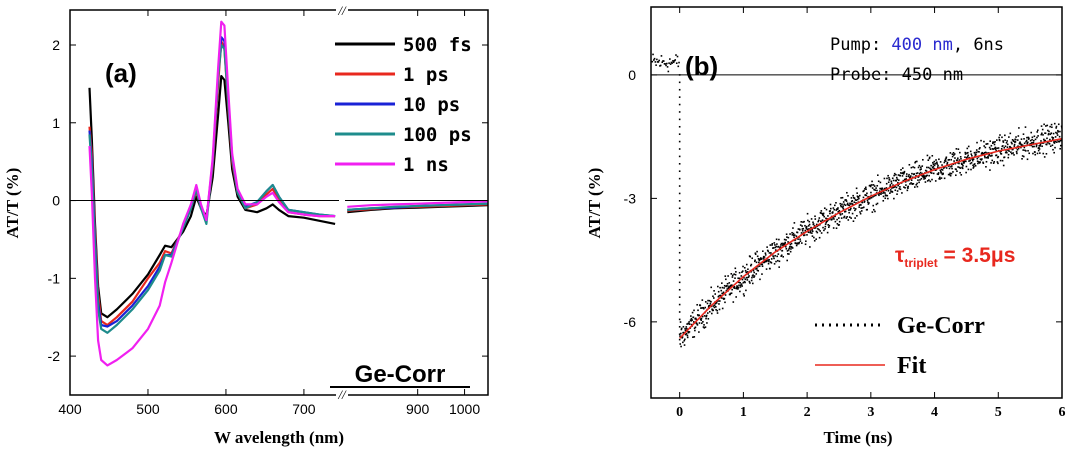 Image resolution: width=1066 pixels, height=450 pixels. Describe the element at coordinates (400, 374) in the screenshot. I see `sample-name-annotation: Ge-Corr` at that location.